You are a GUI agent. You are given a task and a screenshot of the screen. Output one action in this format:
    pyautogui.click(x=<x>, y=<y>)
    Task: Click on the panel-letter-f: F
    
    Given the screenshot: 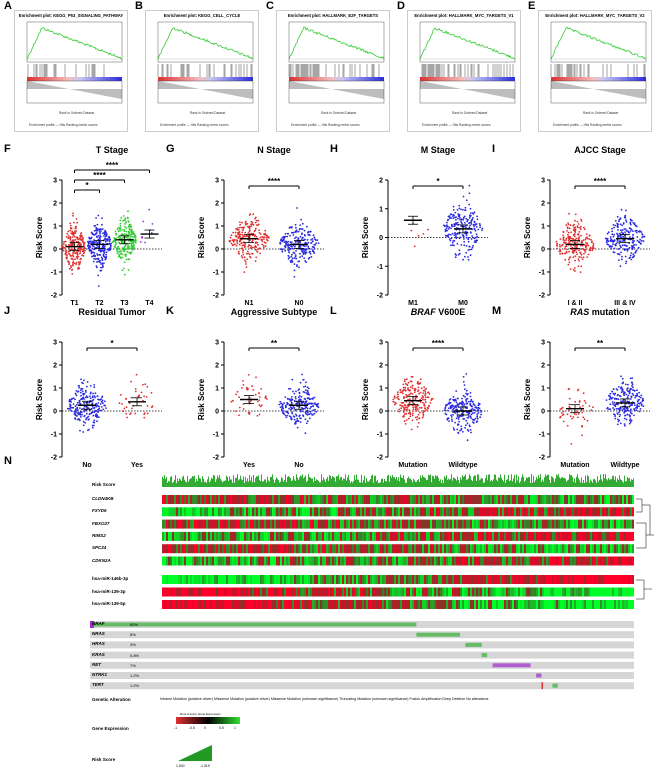 What is the action you would take?
    pyautogui.click(x=7, y=149)
    